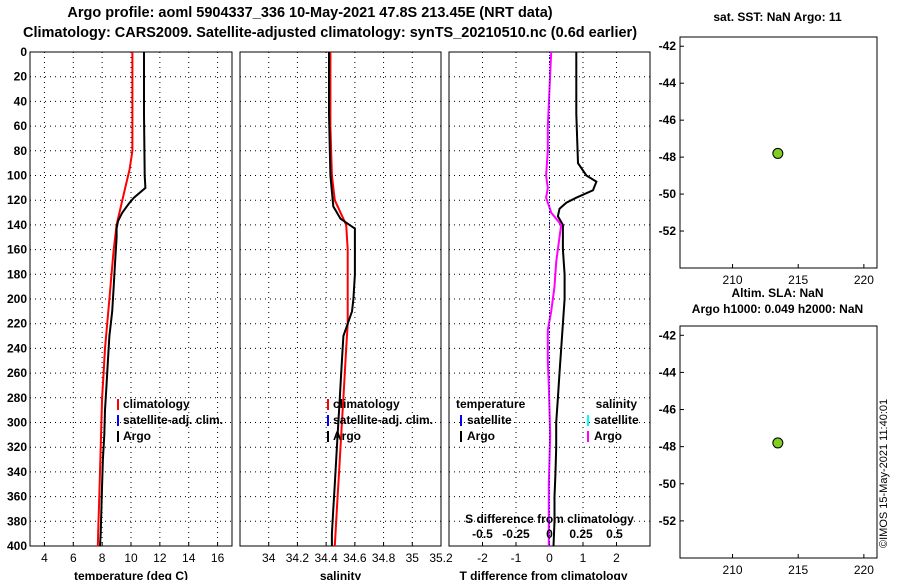 This screenshot has width=900, height=580. What do you see at coordinates (341, 574) in the screenshot?
I see `x-axis-label: salinity` at bounding box center [341, 574].